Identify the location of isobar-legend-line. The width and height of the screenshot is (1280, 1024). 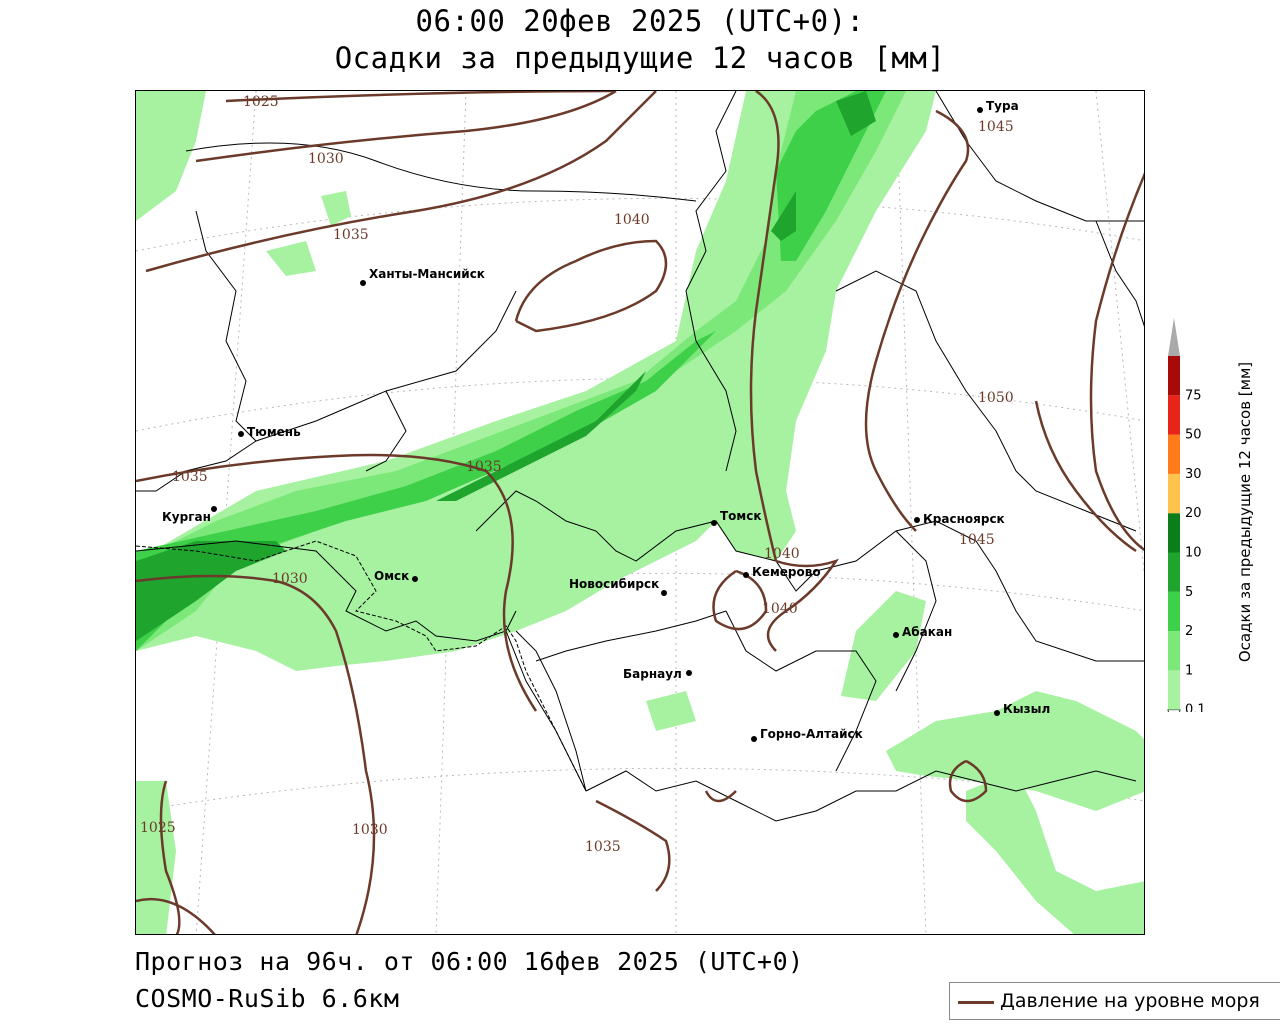
(976, 1002).